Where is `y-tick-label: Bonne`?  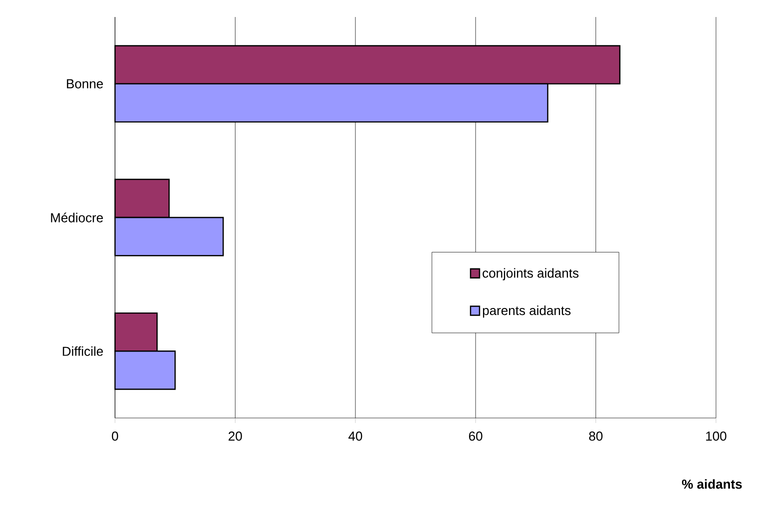
y-tick-label: Bonne is located at coordinates (84, 83).